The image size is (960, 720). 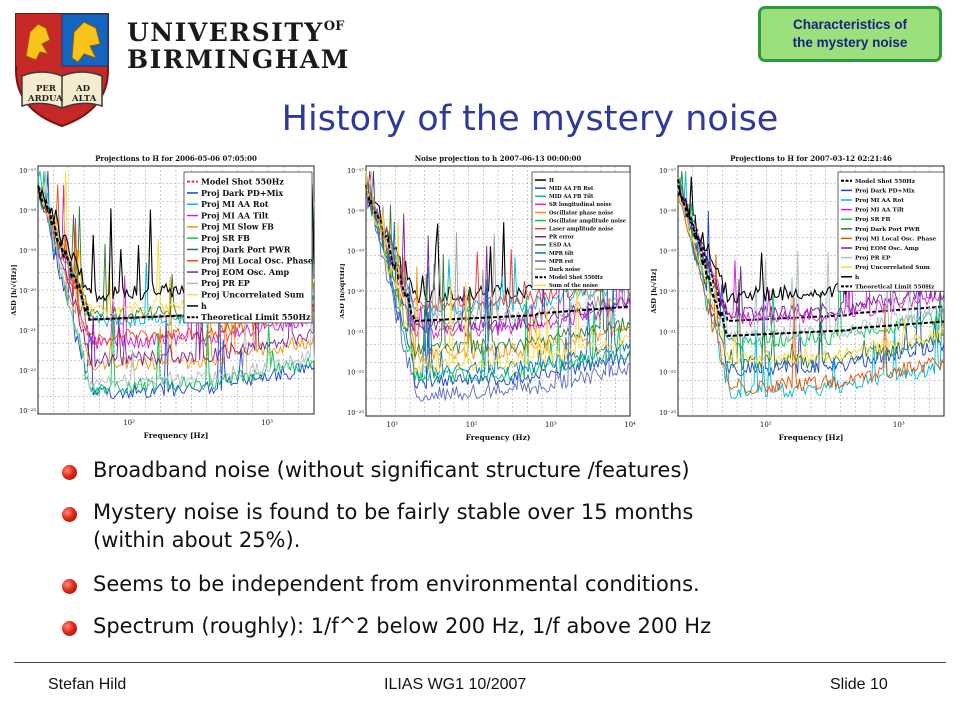 I want to click on university-name-line2: BIRMINGHAM, so click(x=238, y=59).